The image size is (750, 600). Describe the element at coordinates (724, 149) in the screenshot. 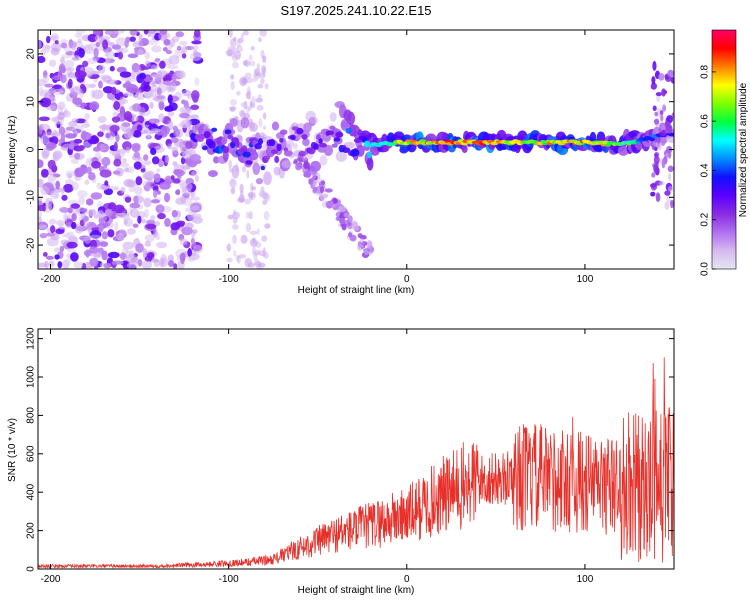

I see `colorbar-frame` at that location.